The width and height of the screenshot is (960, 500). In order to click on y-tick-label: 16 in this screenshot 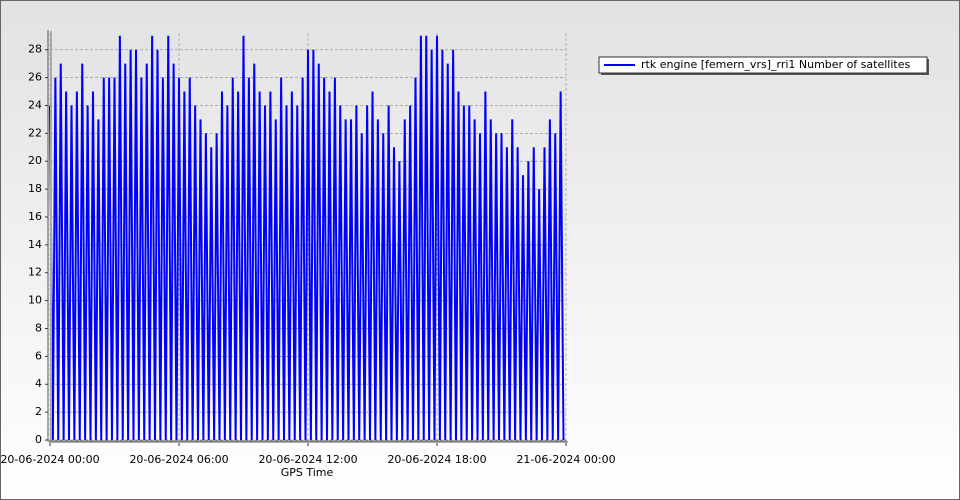, I will do `click(35, 216)`.